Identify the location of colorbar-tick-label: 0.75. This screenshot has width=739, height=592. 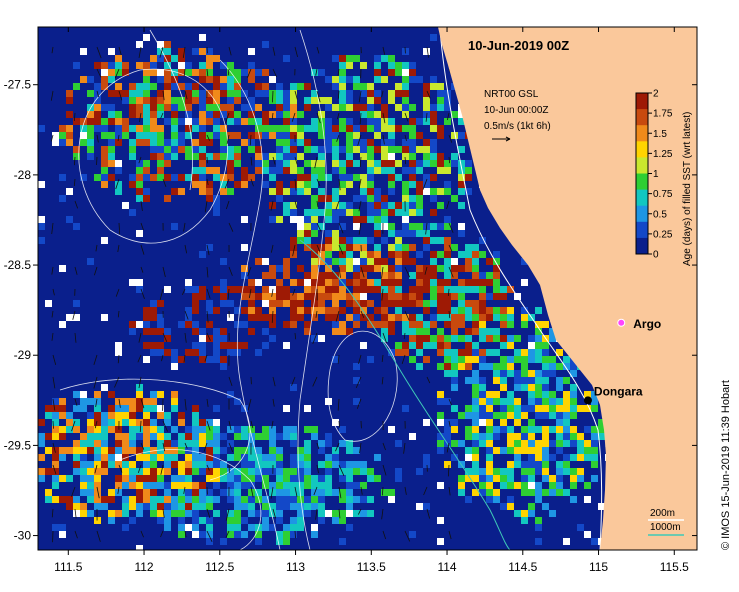
(663, 194).